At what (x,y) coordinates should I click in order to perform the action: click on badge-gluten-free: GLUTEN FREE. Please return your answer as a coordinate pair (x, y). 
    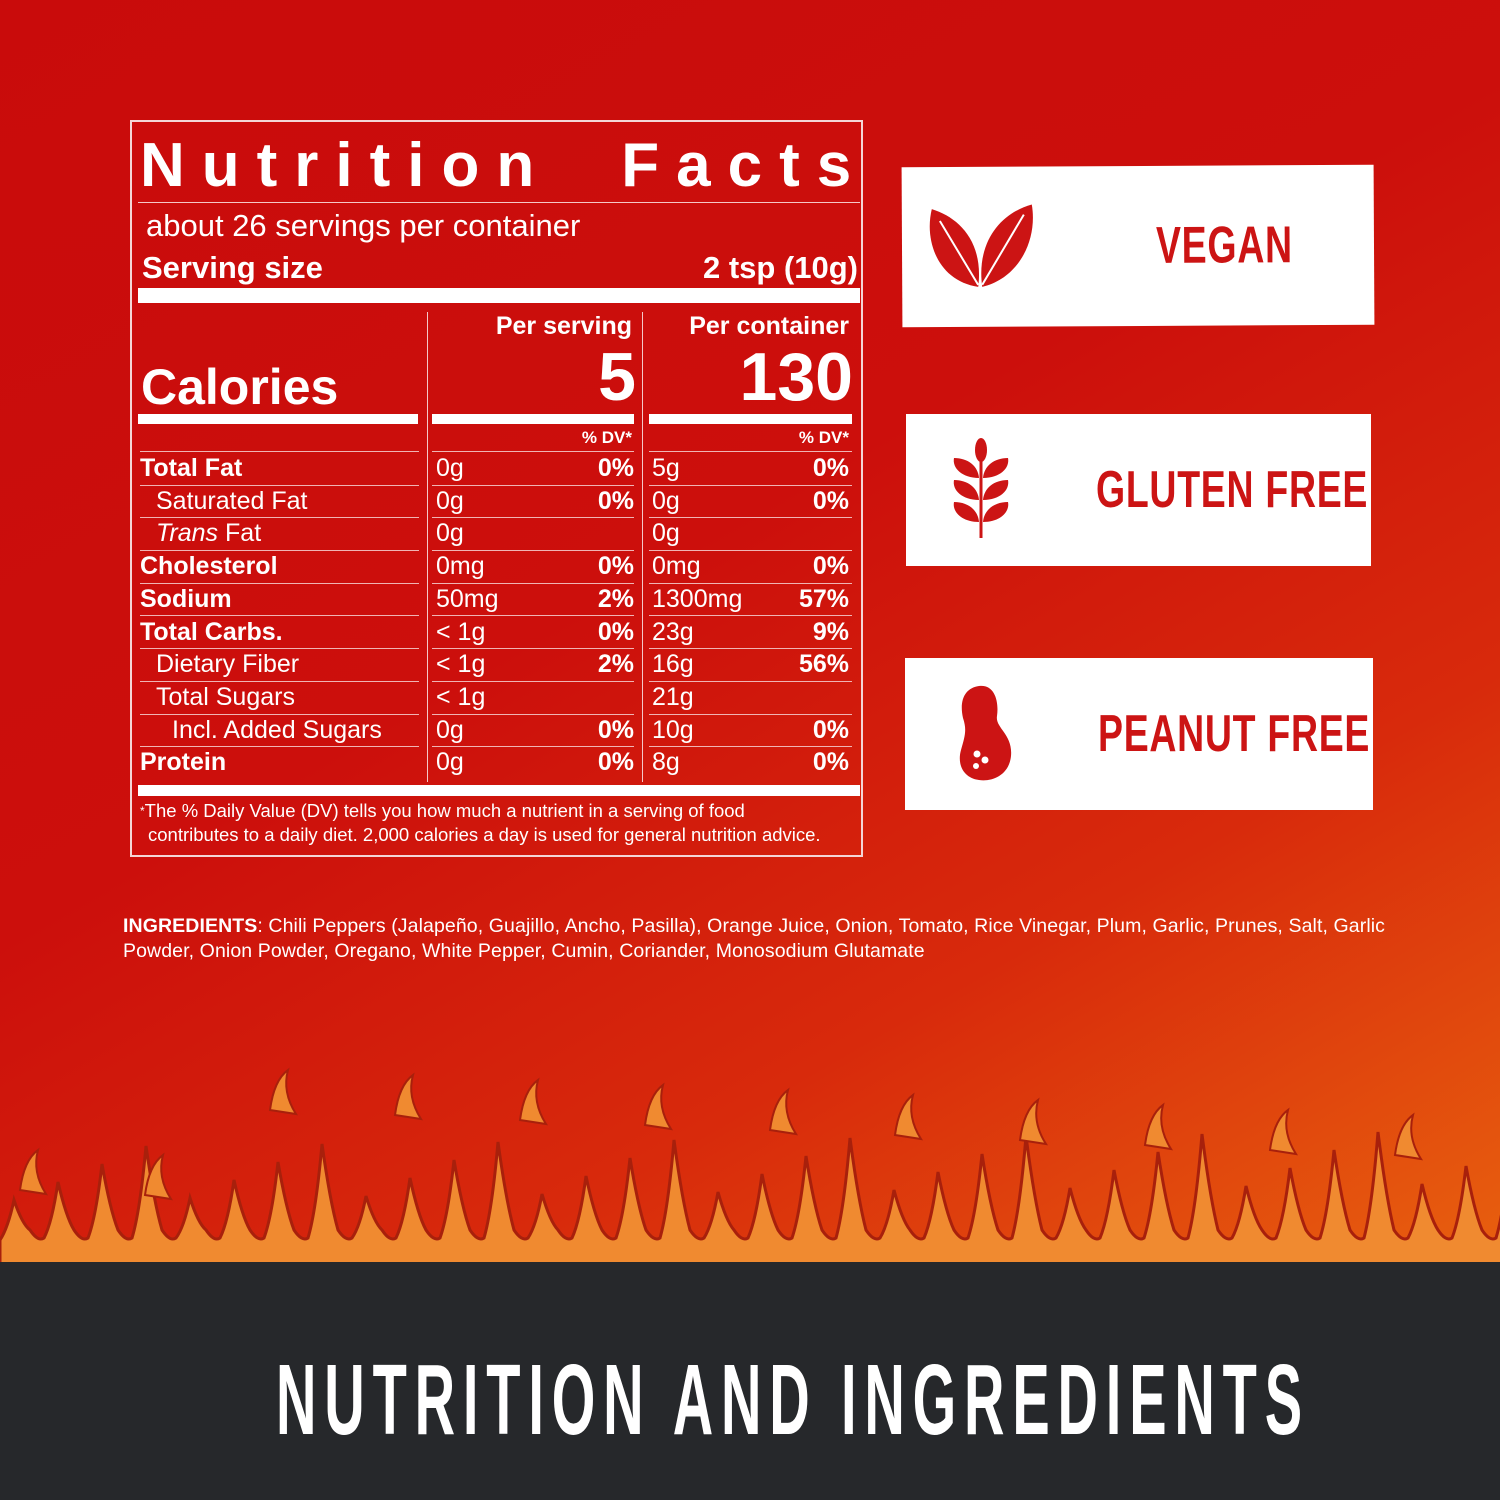
    Looking at the image, I should click on (1138, 490).